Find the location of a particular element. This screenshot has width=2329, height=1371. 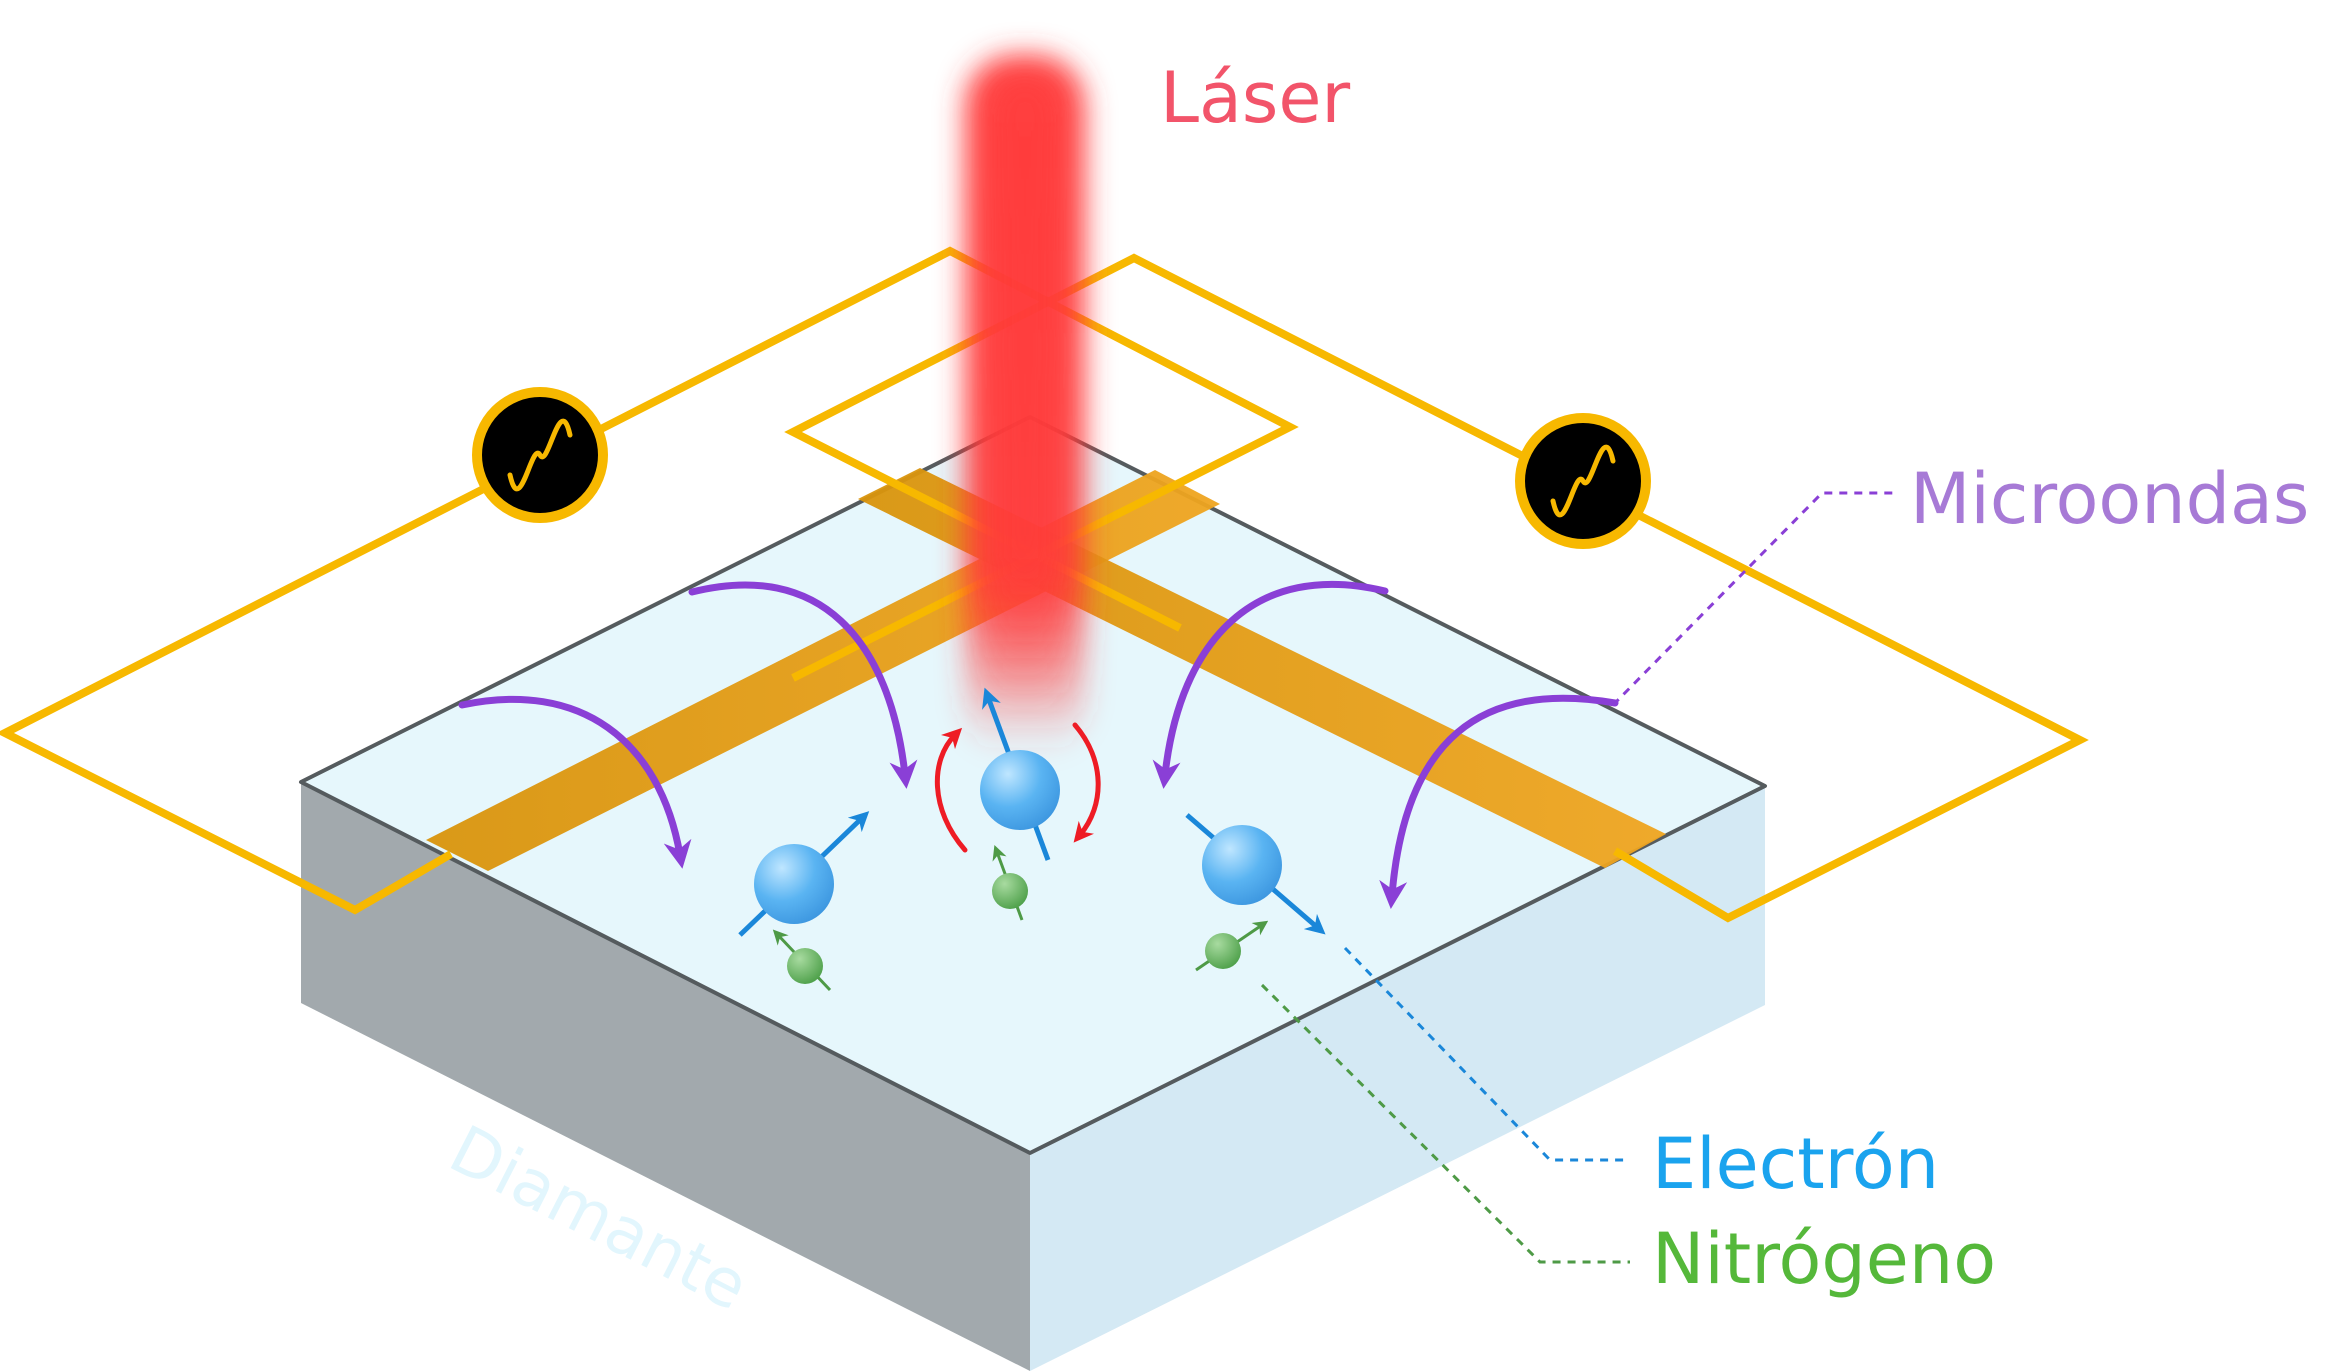

nv-center-middle is located at coordinates (1020, 804).